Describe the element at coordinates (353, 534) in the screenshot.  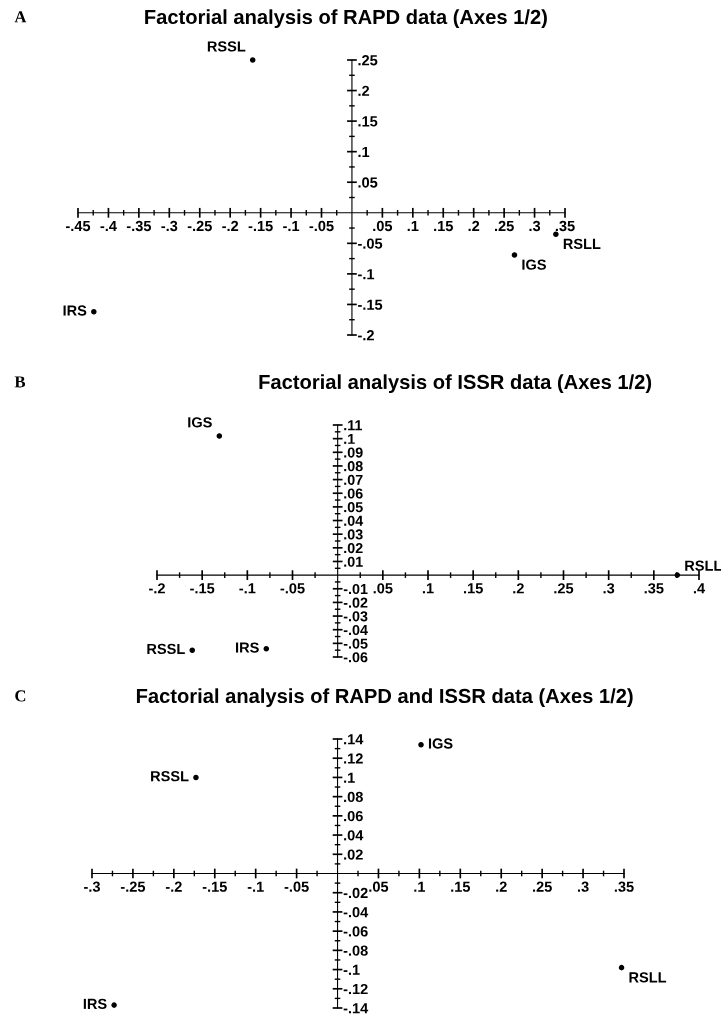
I see `y-tick-label: .03` at that location.